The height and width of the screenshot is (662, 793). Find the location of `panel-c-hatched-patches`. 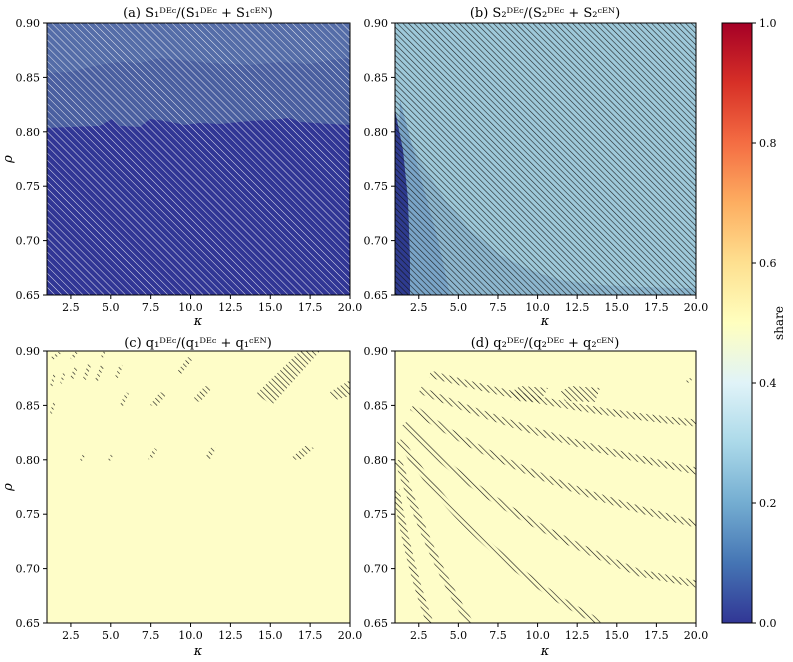

panel-c-hatched-patches is located at coordinates (200, 406).